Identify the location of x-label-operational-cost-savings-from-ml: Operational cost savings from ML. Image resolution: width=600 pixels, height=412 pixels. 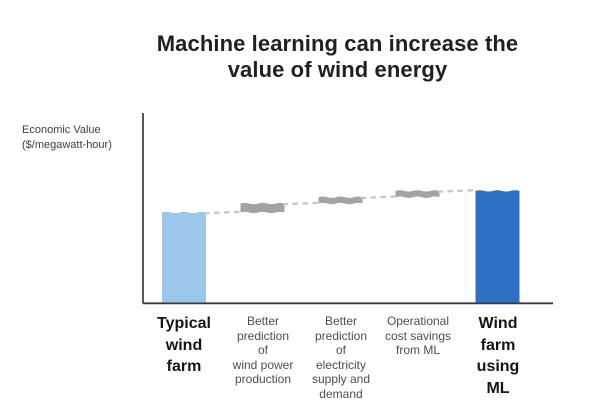
(418, 335).